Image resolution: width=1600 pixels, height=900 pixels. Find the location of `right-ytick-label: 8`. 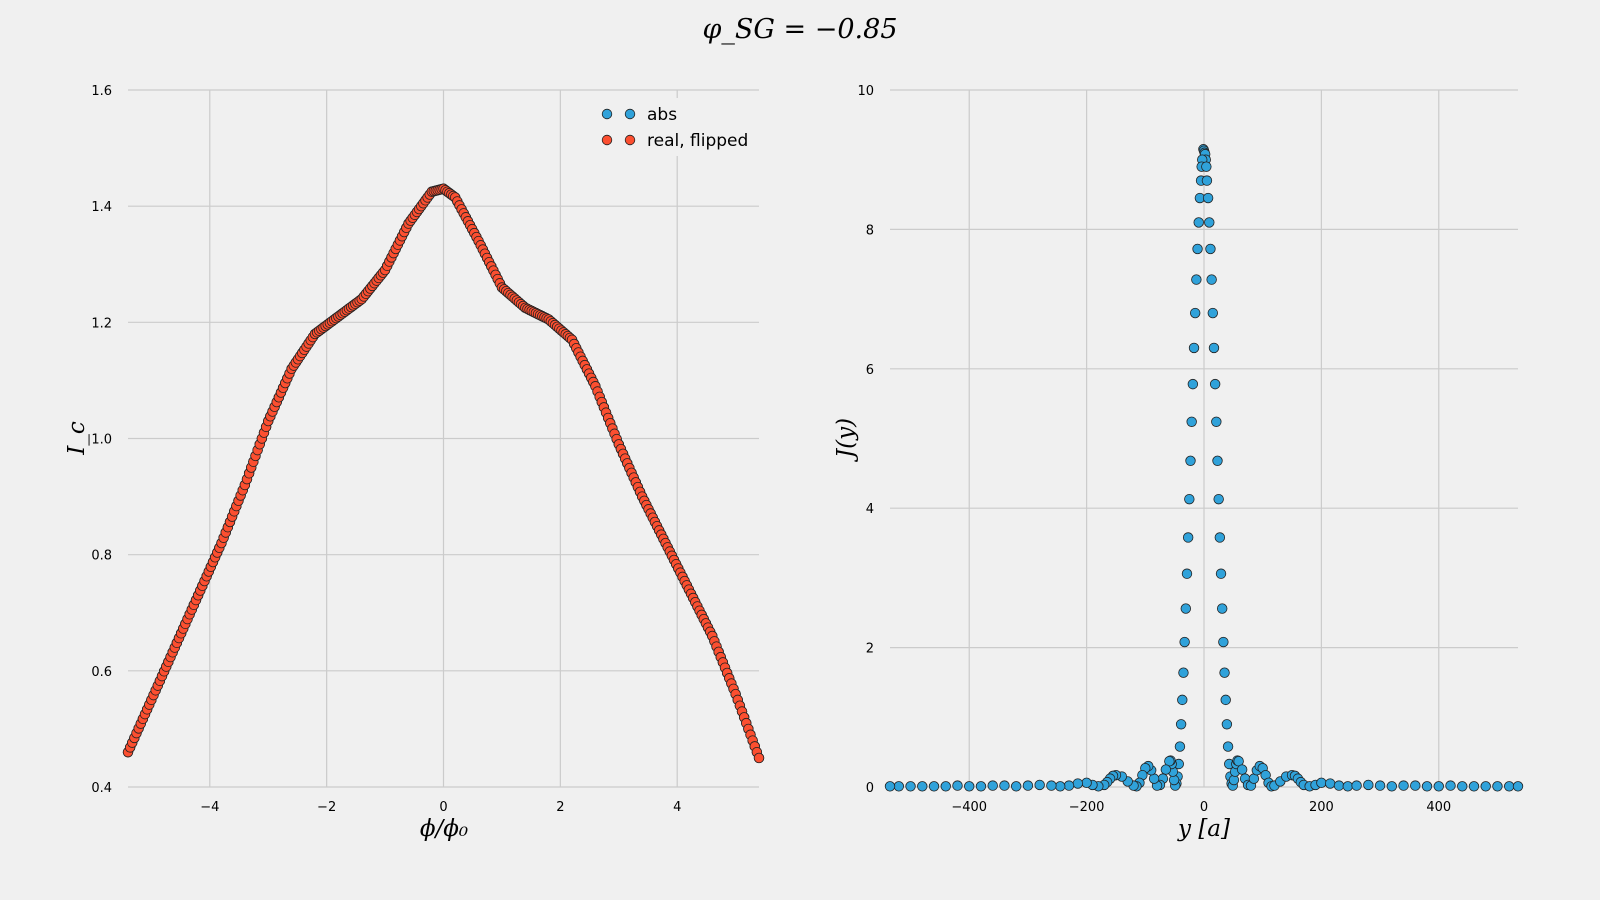

right-ytick-label: 8 is located at coordinates (870, 230).